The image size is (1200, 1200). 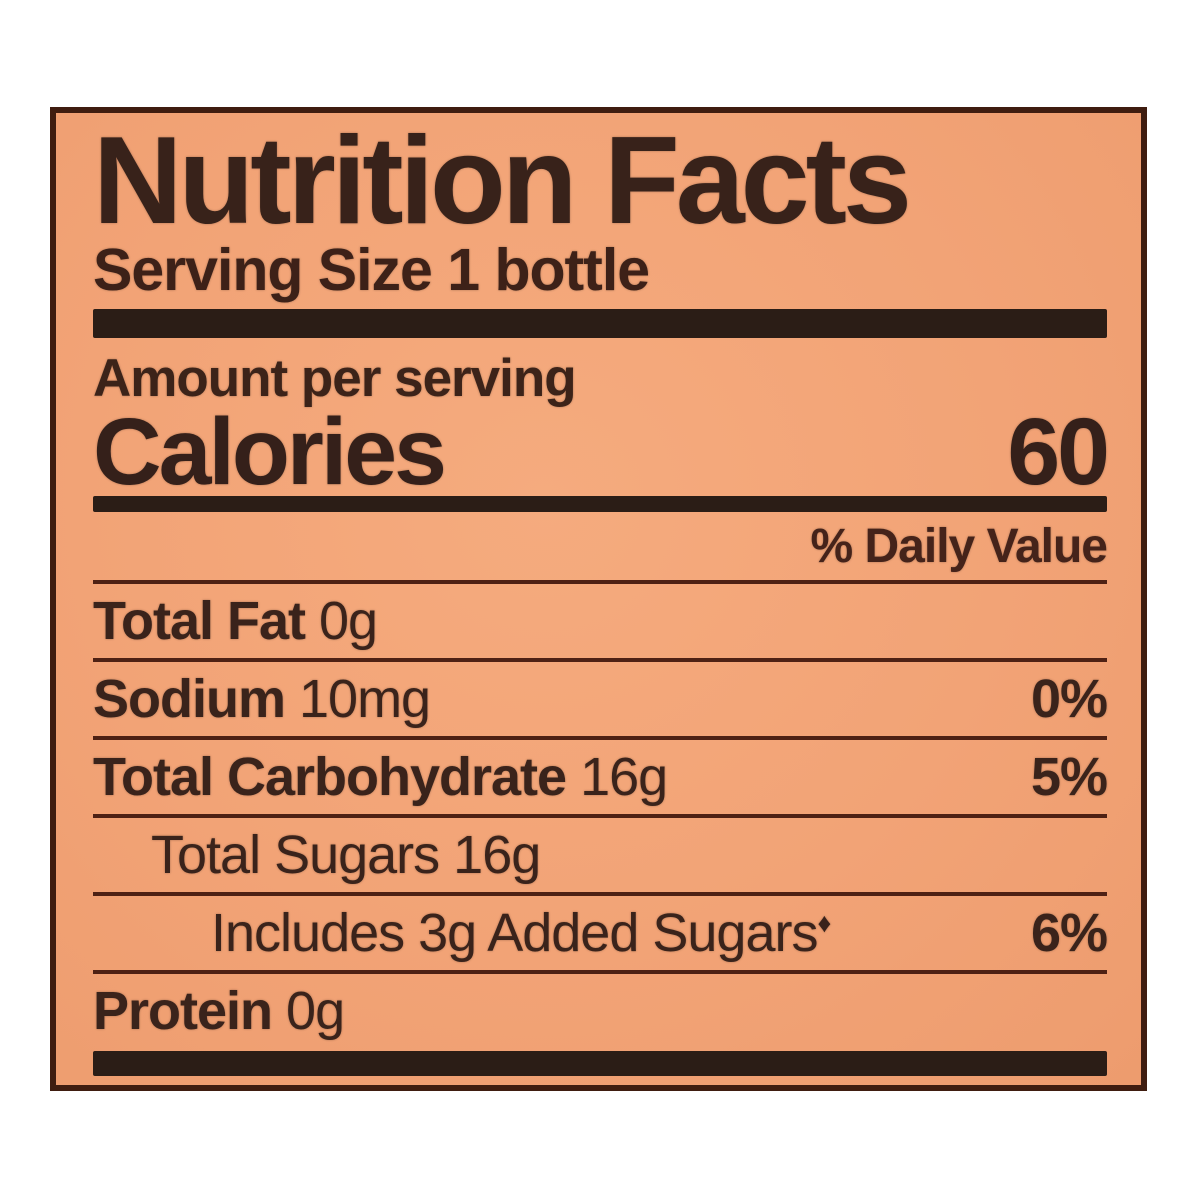 What do you see at coordinates (189, 699) in the screenshot?
I see `nutrient-name-bold: Sodium` at bounding box center [189, 699].